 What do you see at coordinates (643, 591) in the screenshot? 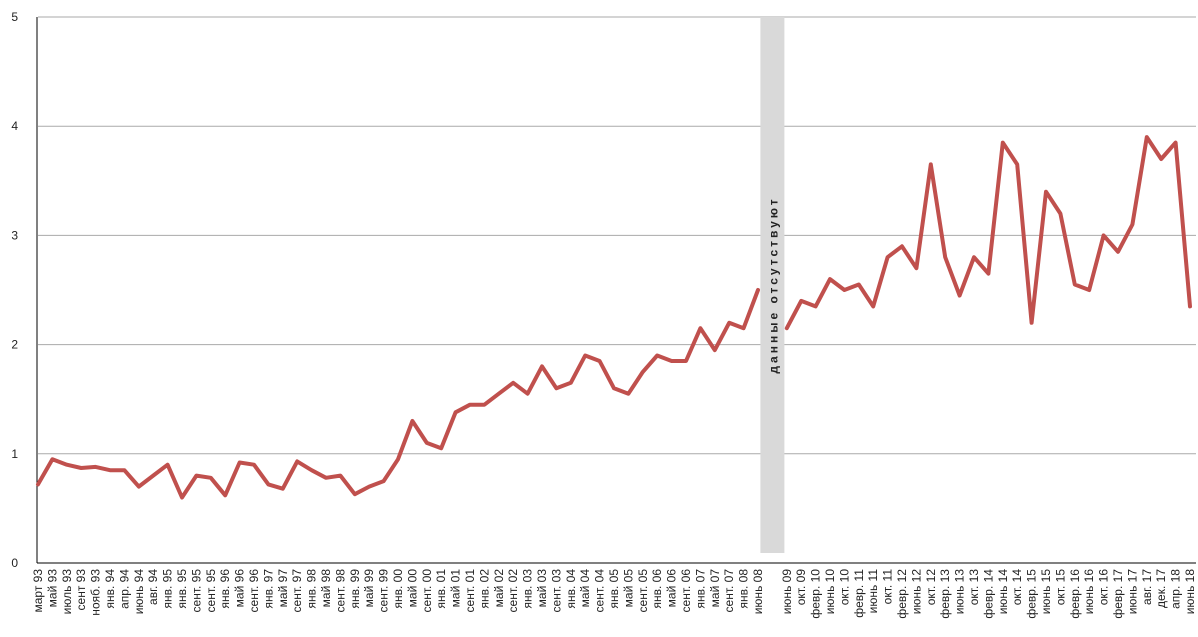
I see `x-tick-label: сент. 05` at bounding box center [643, 591].